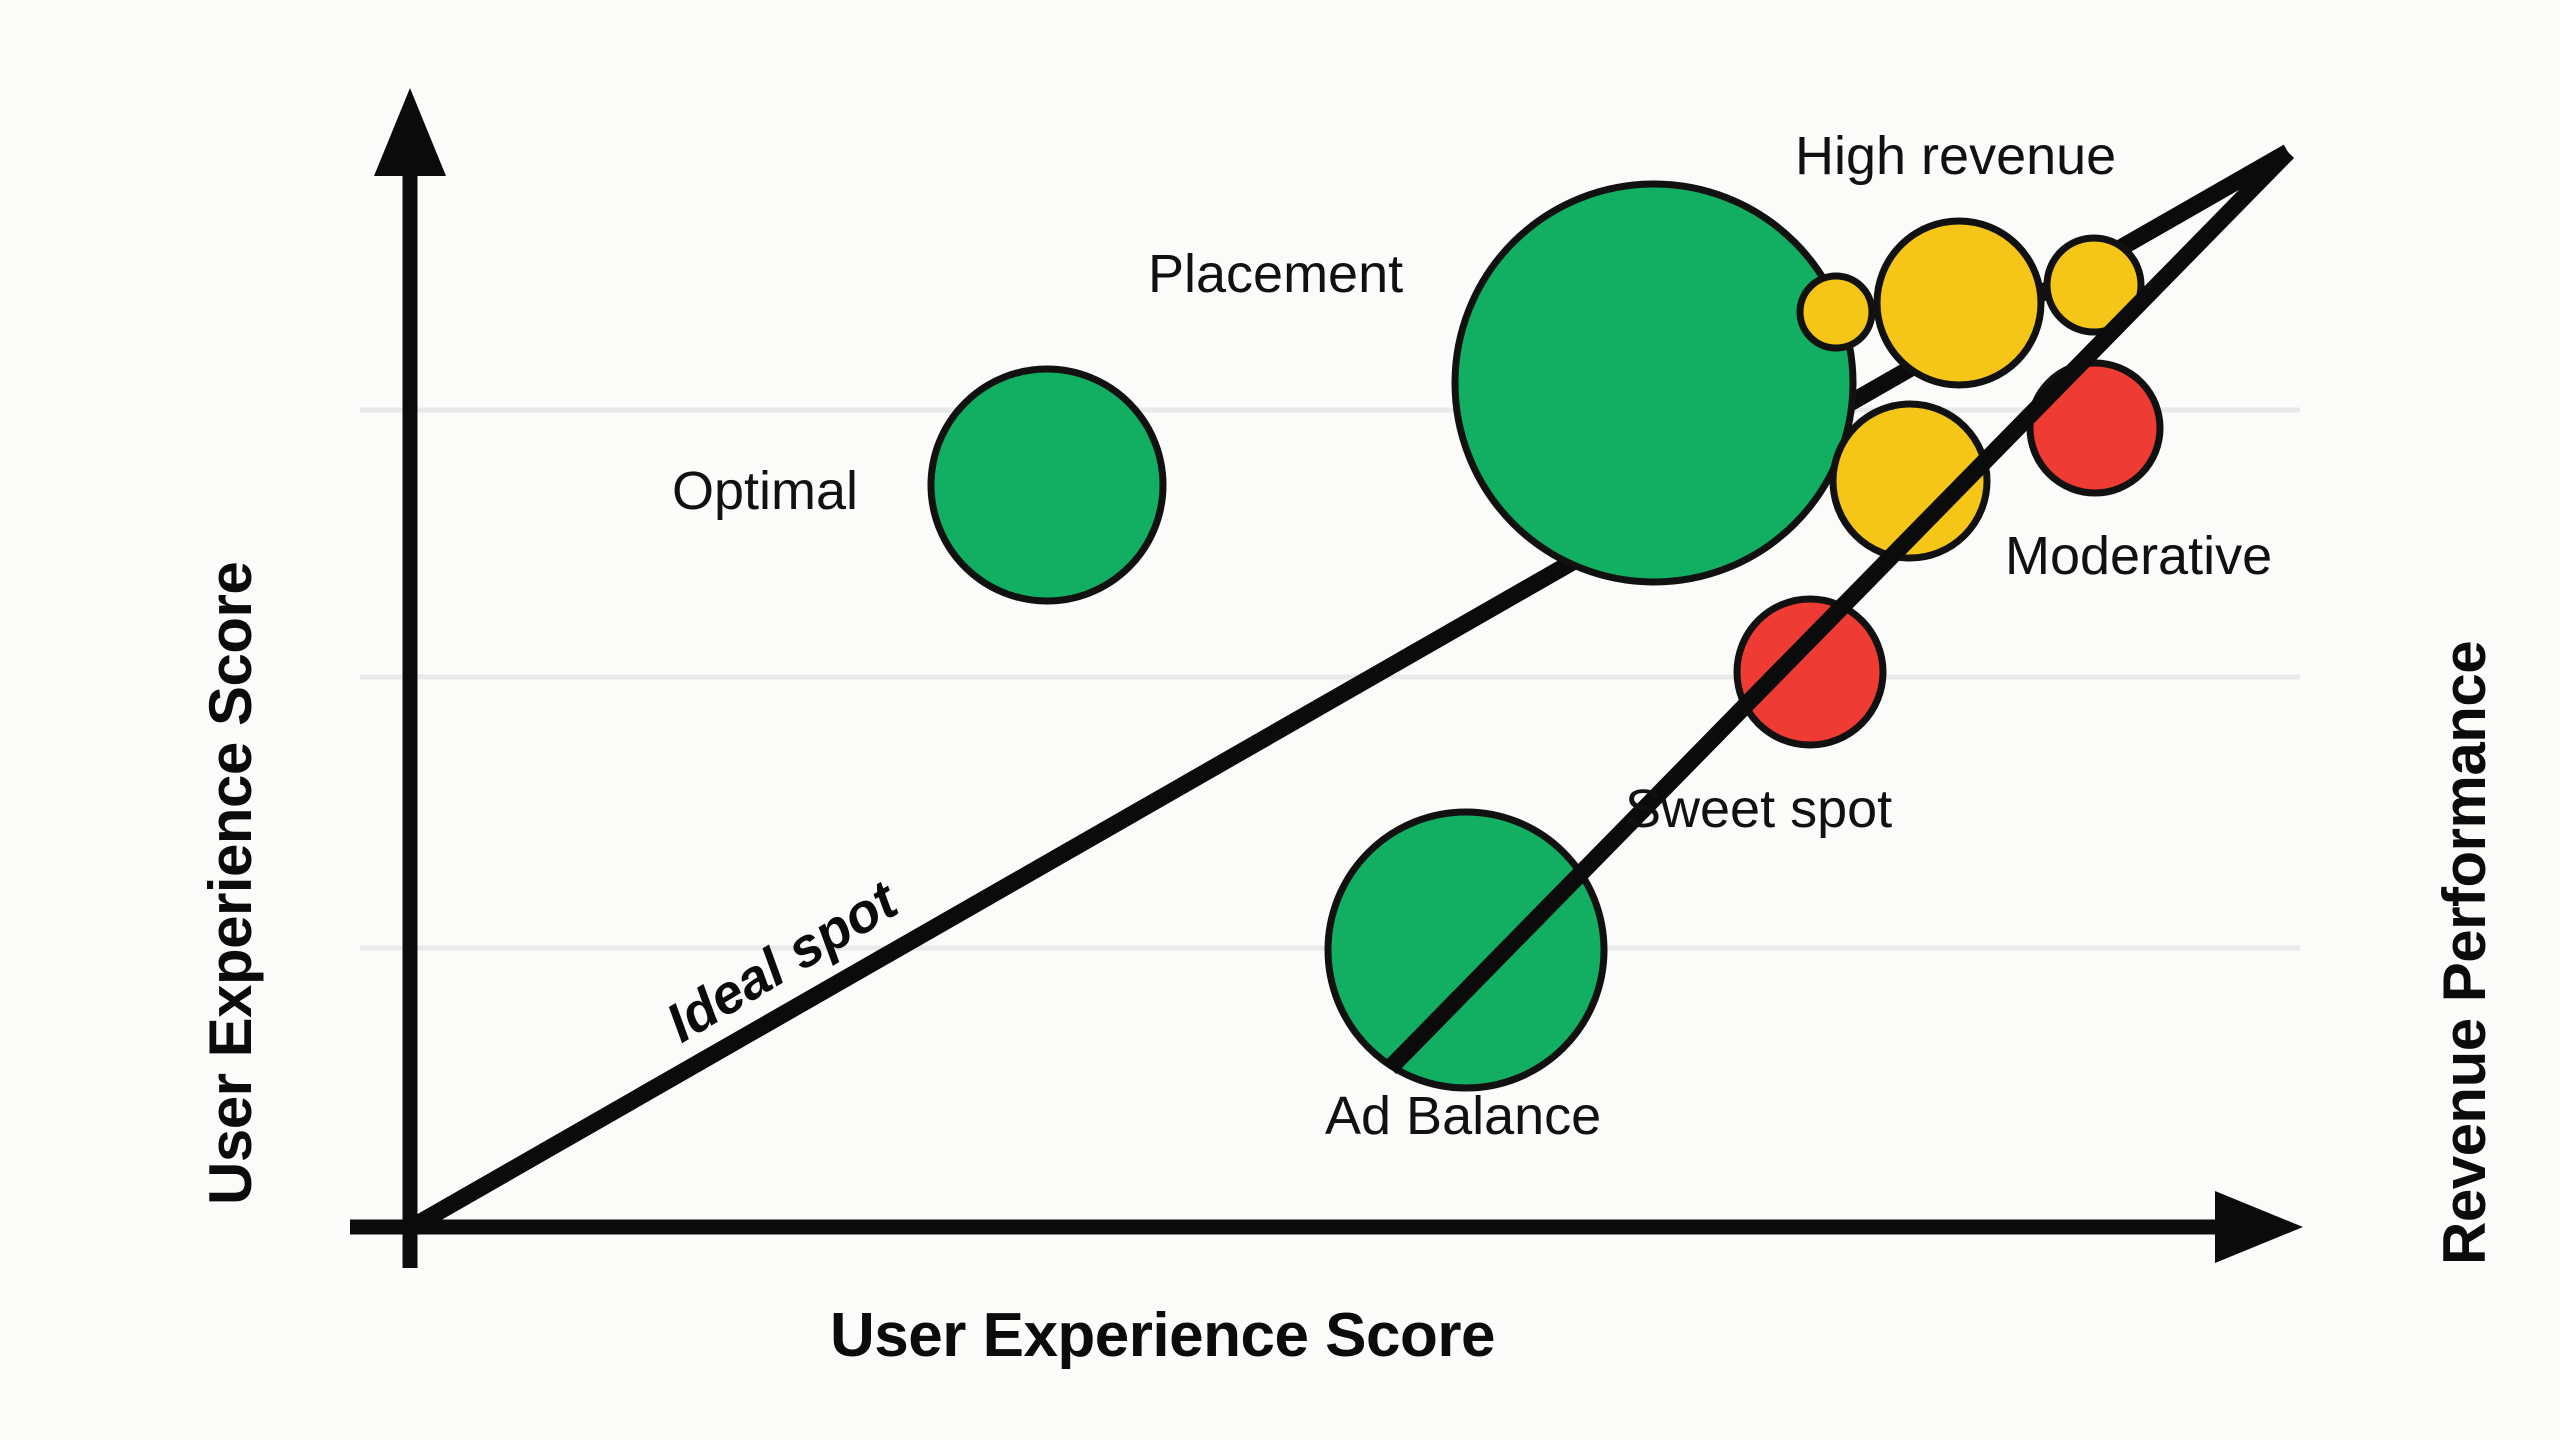 The width and height of the screenshot is (2560, 1440). What do you see at coordinates (1466, 950) in the screenshot?
I see `bubble-ad-balance` at bounding box center [1466, 950].